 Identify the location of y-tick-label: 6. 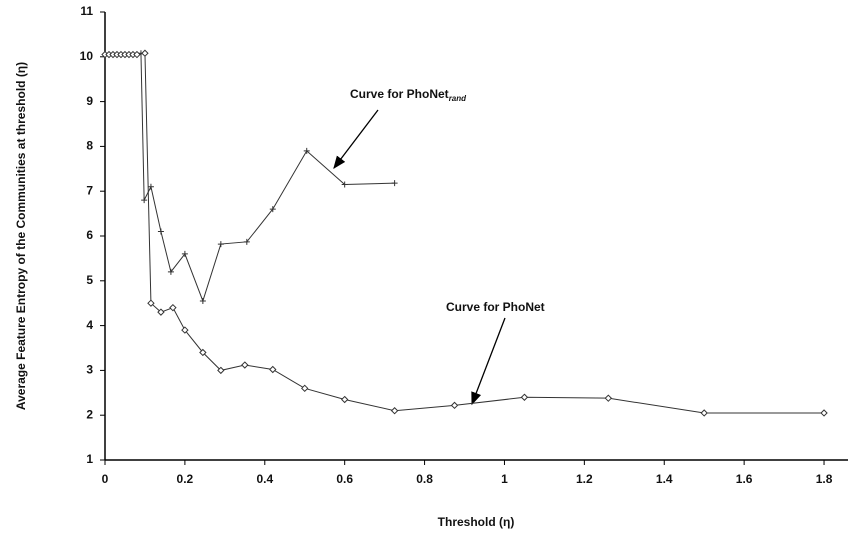
(89, 235).